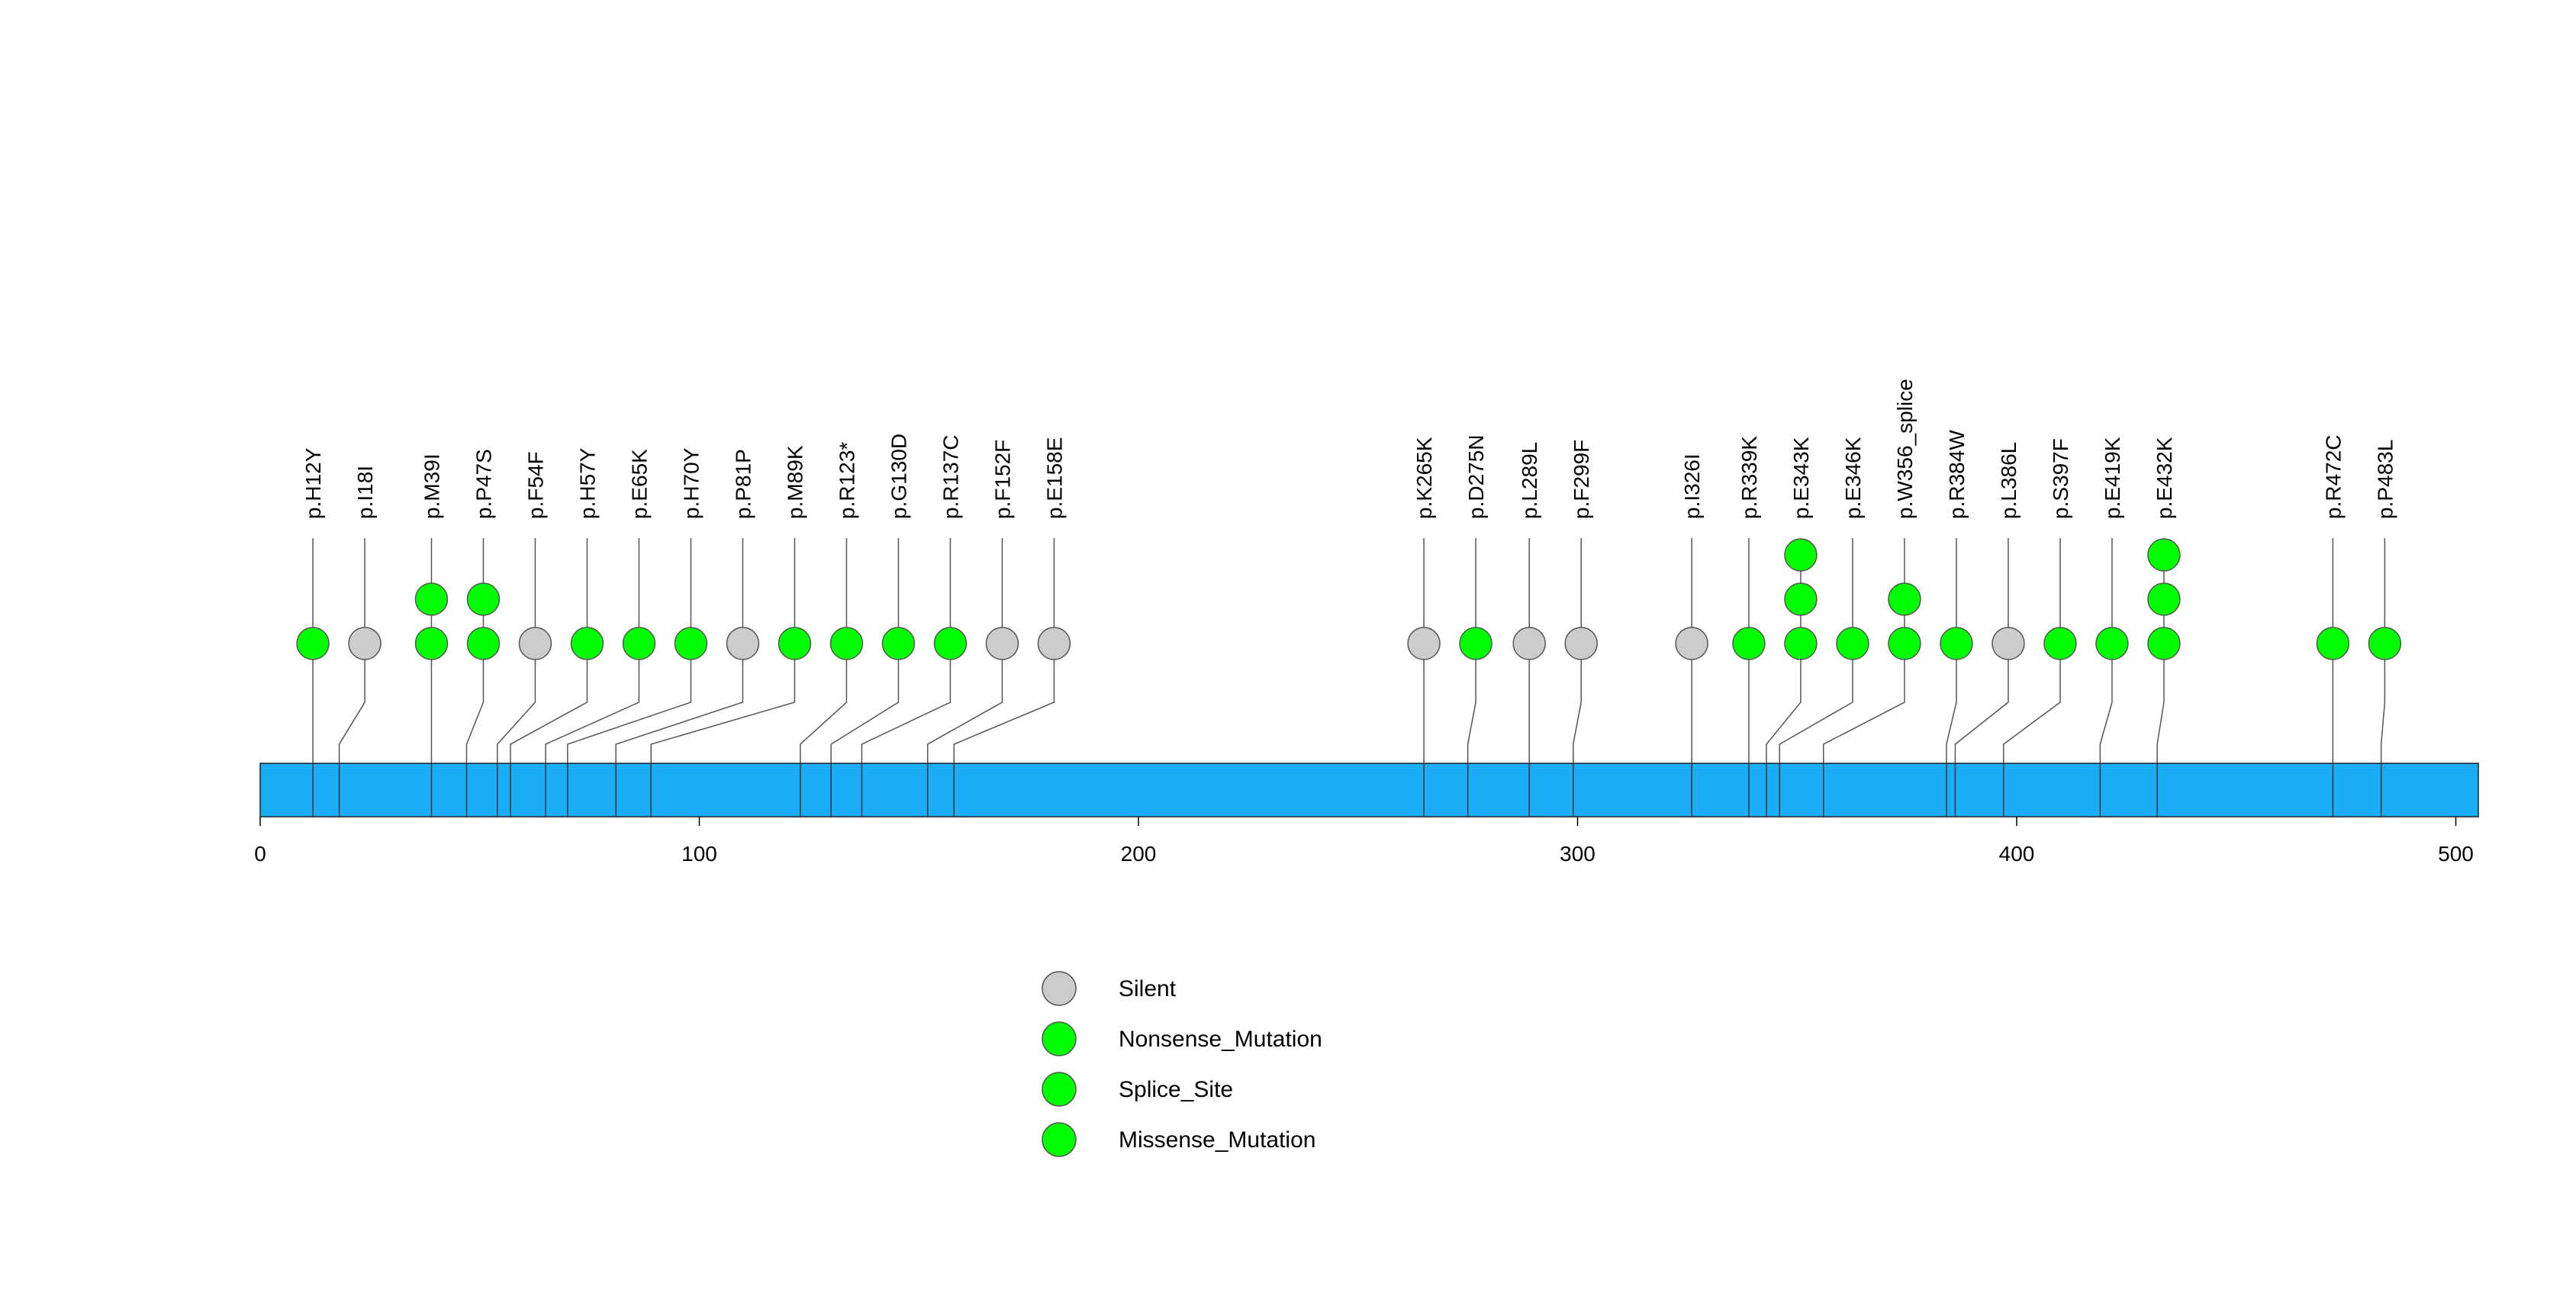 The width and height of the screenshot is (2576, 1290). I want to click on x-tick-label: 100, so click(699, 854).